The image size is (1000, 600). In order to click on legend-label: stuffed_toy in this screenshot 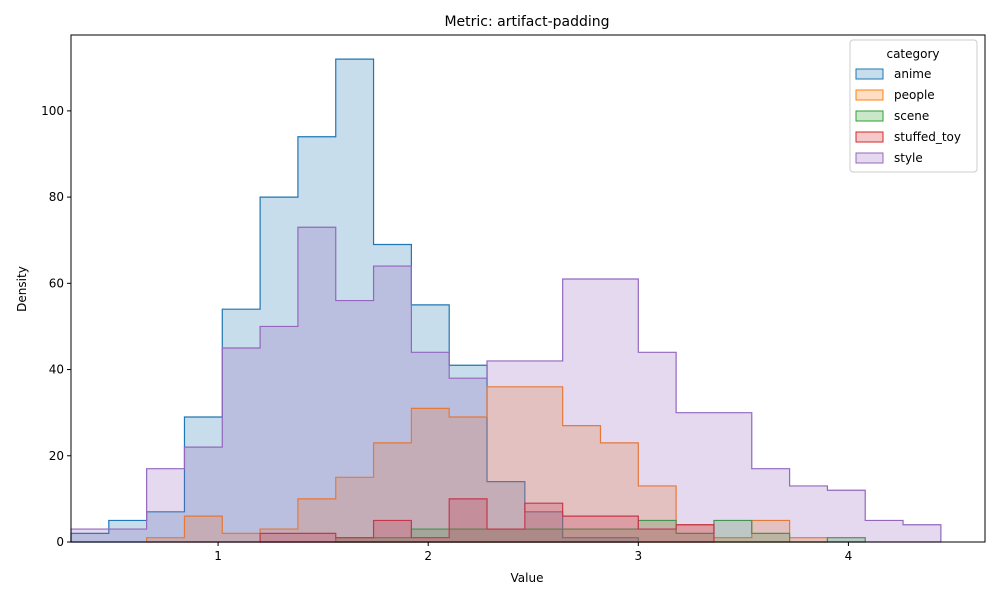, I will do `click(927, 137)`.